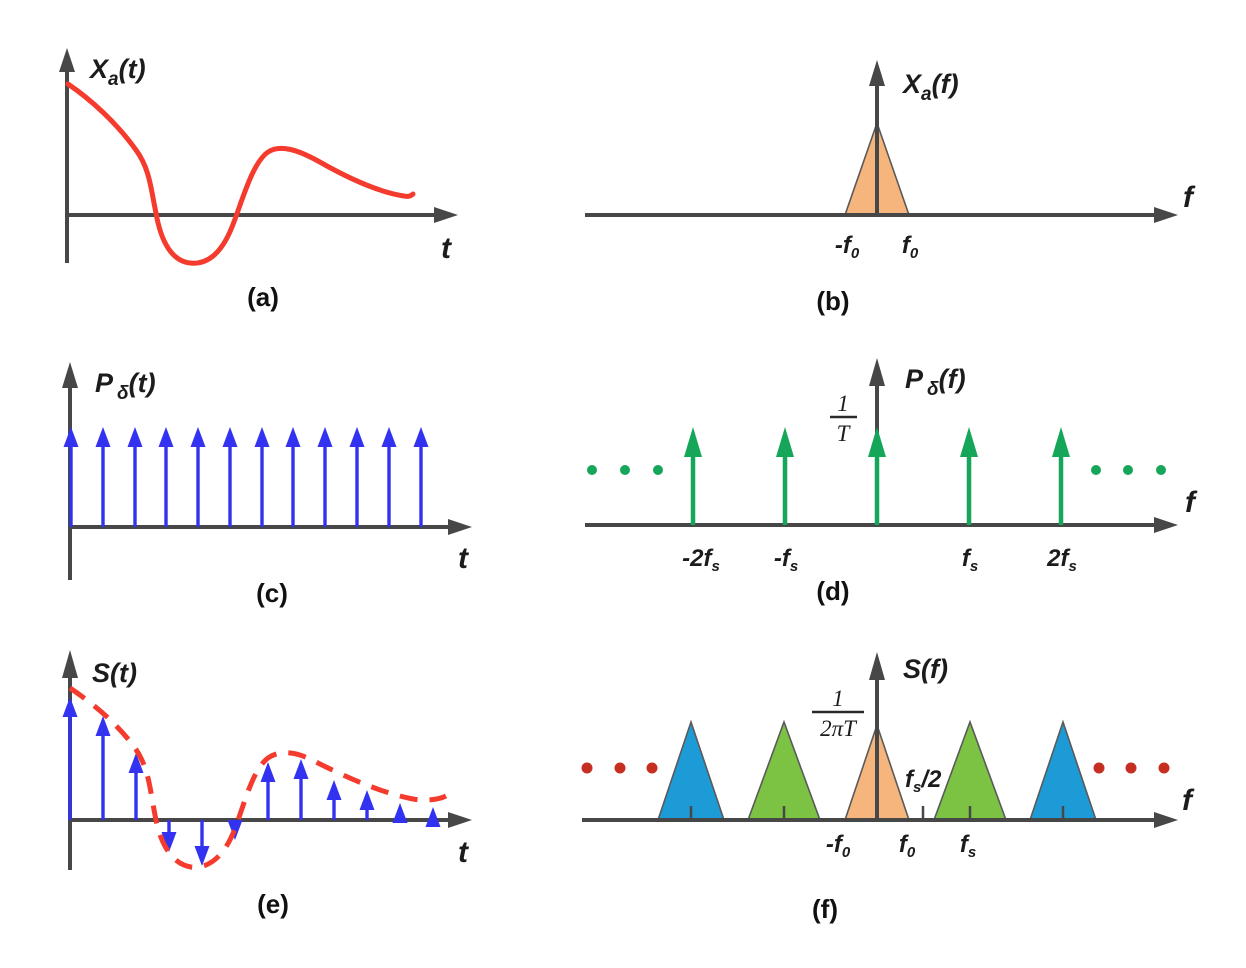 This screenshot has height=968, width=1246. What do you see at coordinates (273, 904) in the screenshot?
I see `panel-e-caption: (e)` at bounding box center [273, 904].